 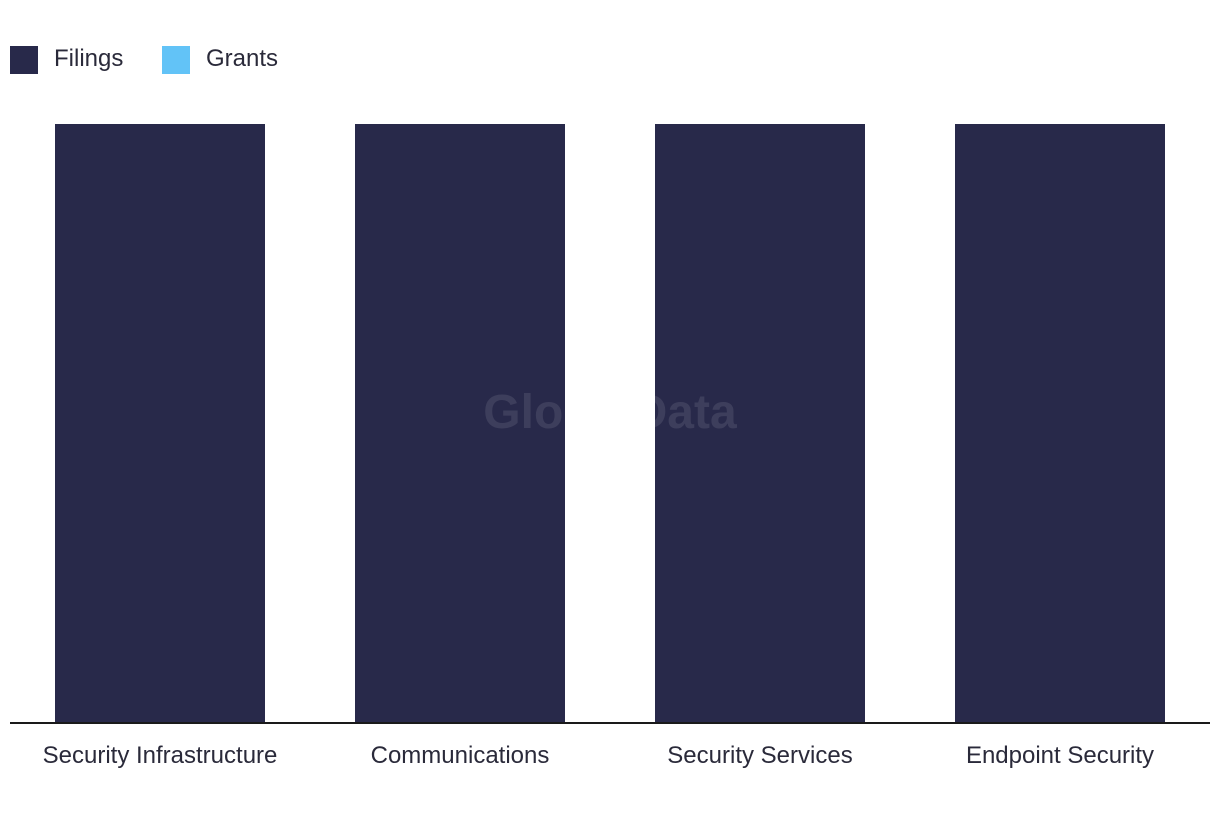 I want to click on legend-label-filings: Filings, so click(x=88, y=58).